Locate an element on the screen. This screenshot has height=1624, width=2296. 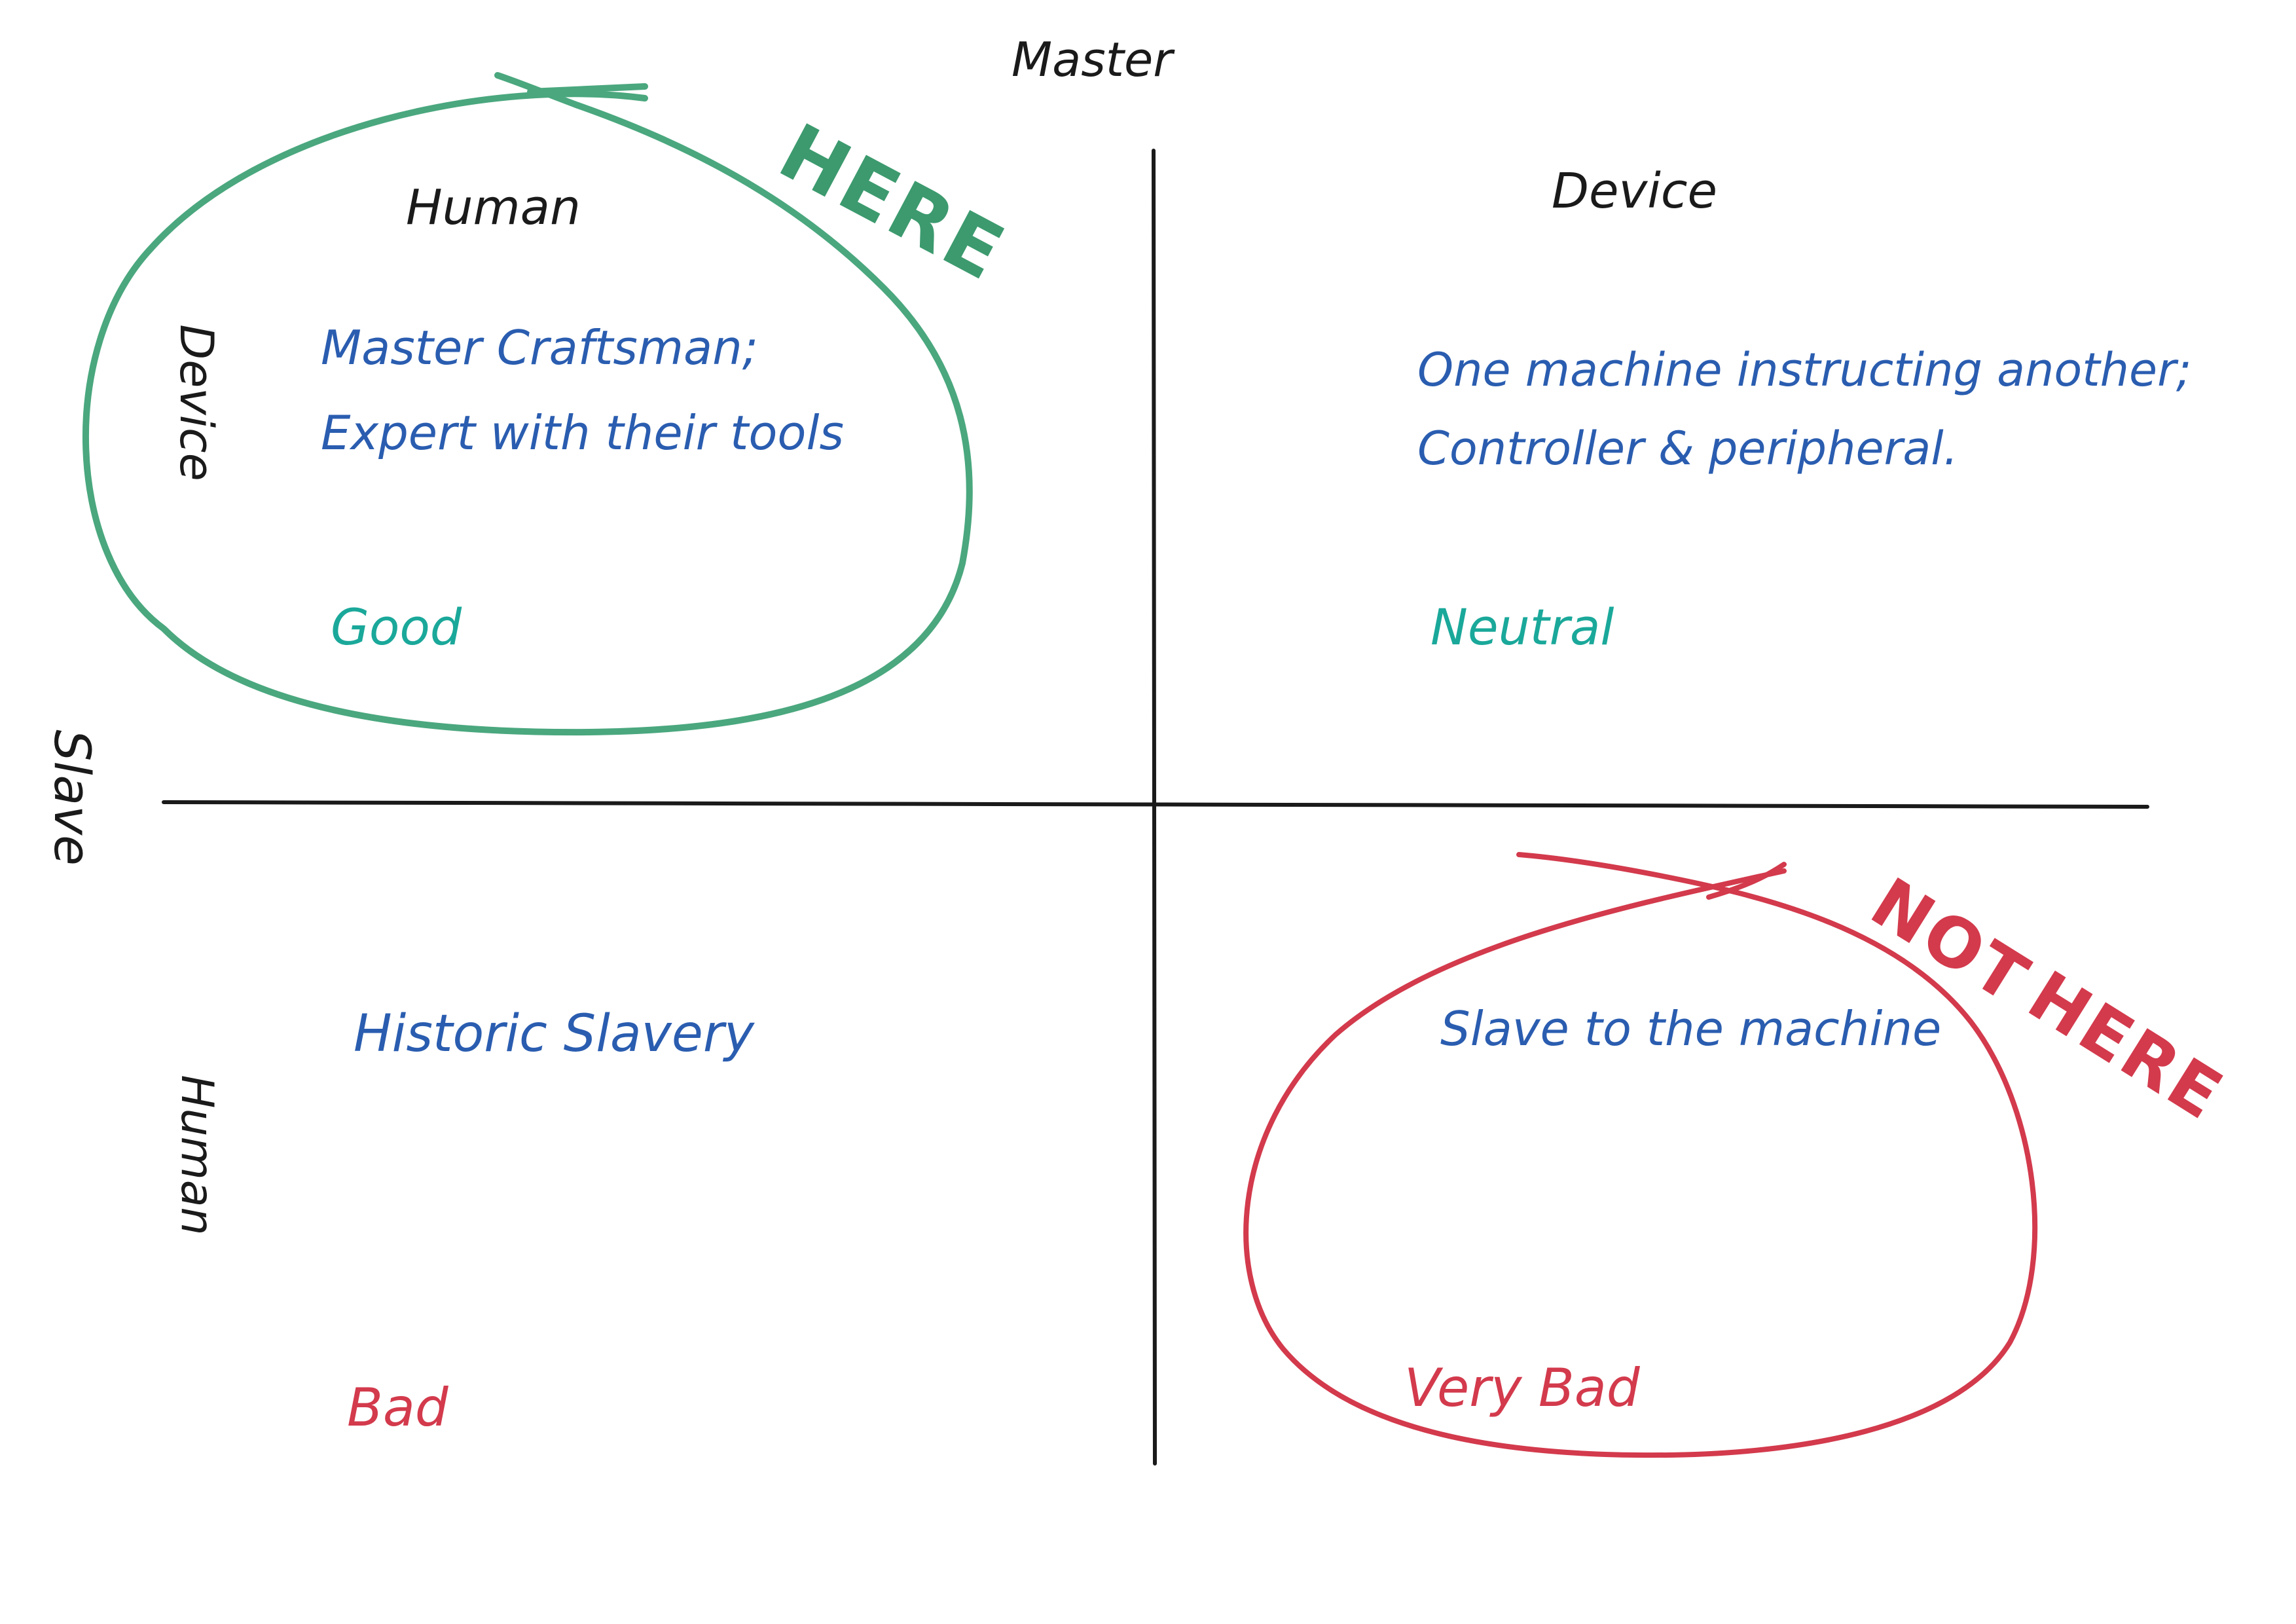
top-left-line-1: Master Craftsman; is located at coordinates (540, 347).